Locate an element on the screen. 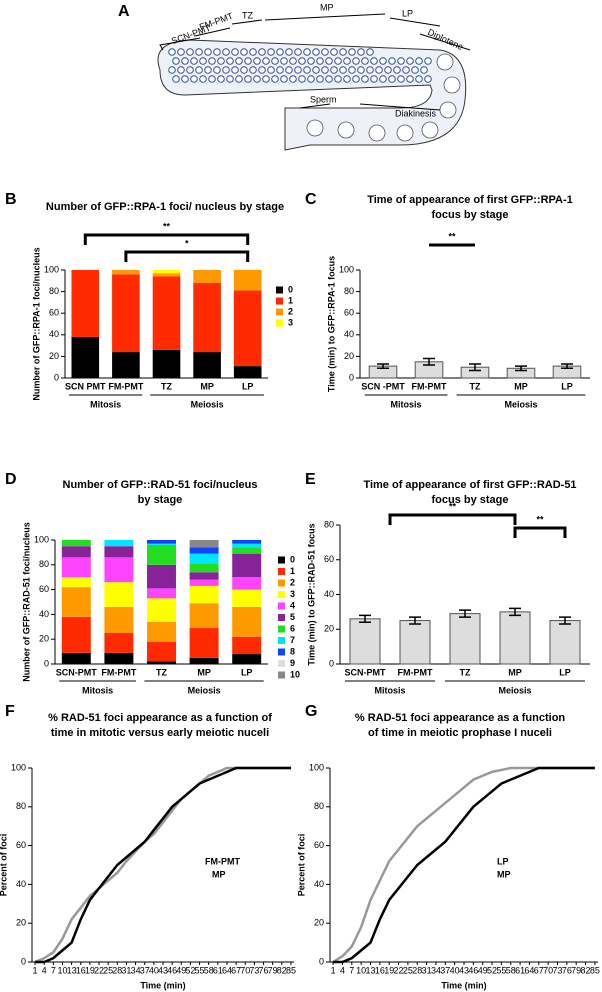  x-tick-label: 49 is located at coordinates (181, 970).